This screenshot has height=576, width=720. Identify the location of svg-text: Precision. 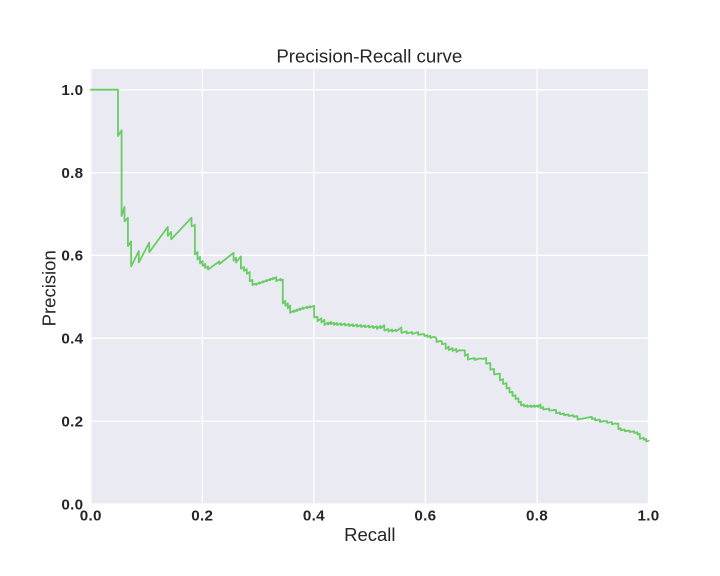
(49, 288).